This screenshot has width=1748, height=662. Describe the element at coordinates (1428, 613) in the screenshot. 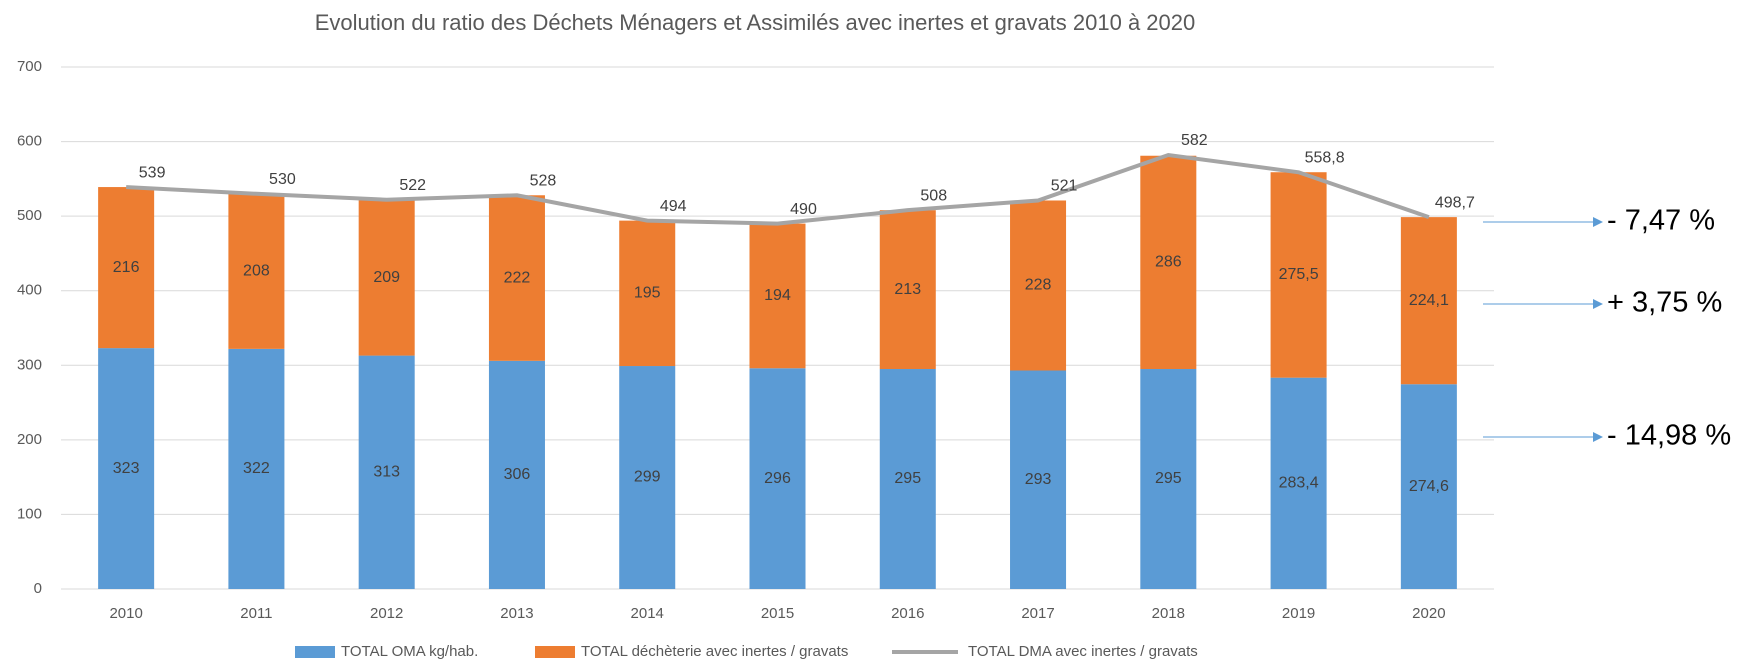

I see `x-tick-label: 2020` at that location.